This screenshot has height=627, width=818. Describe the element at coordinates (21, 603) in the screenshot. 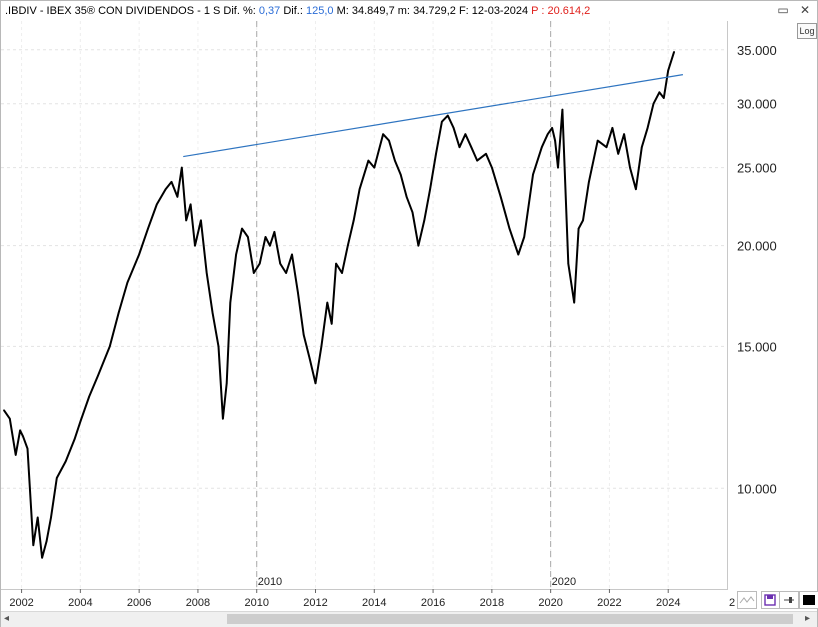

I see `x-tick-label: 2002` at that location.